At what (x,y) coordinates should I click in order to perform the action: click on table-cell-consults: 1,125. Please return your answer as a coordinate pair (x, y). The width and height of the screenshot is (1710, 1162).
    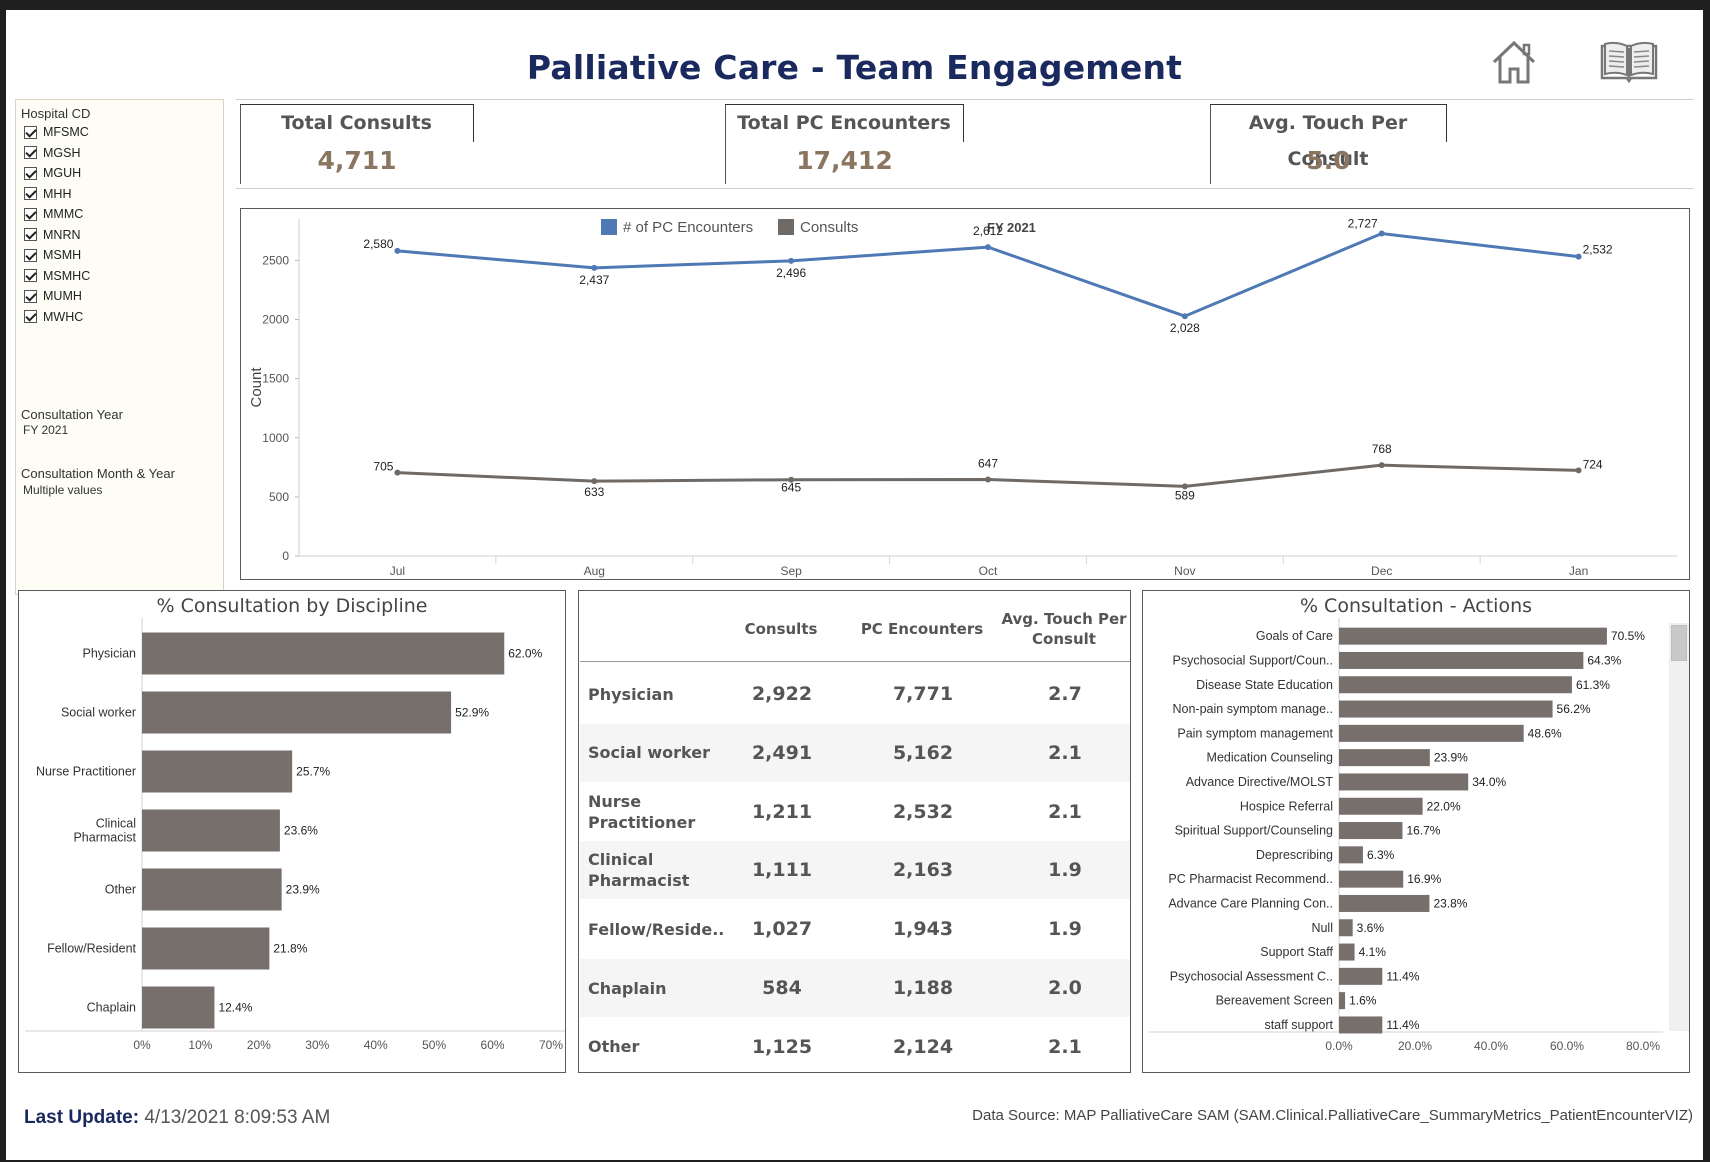
    Looking at the image, I should click on (782, 1046).